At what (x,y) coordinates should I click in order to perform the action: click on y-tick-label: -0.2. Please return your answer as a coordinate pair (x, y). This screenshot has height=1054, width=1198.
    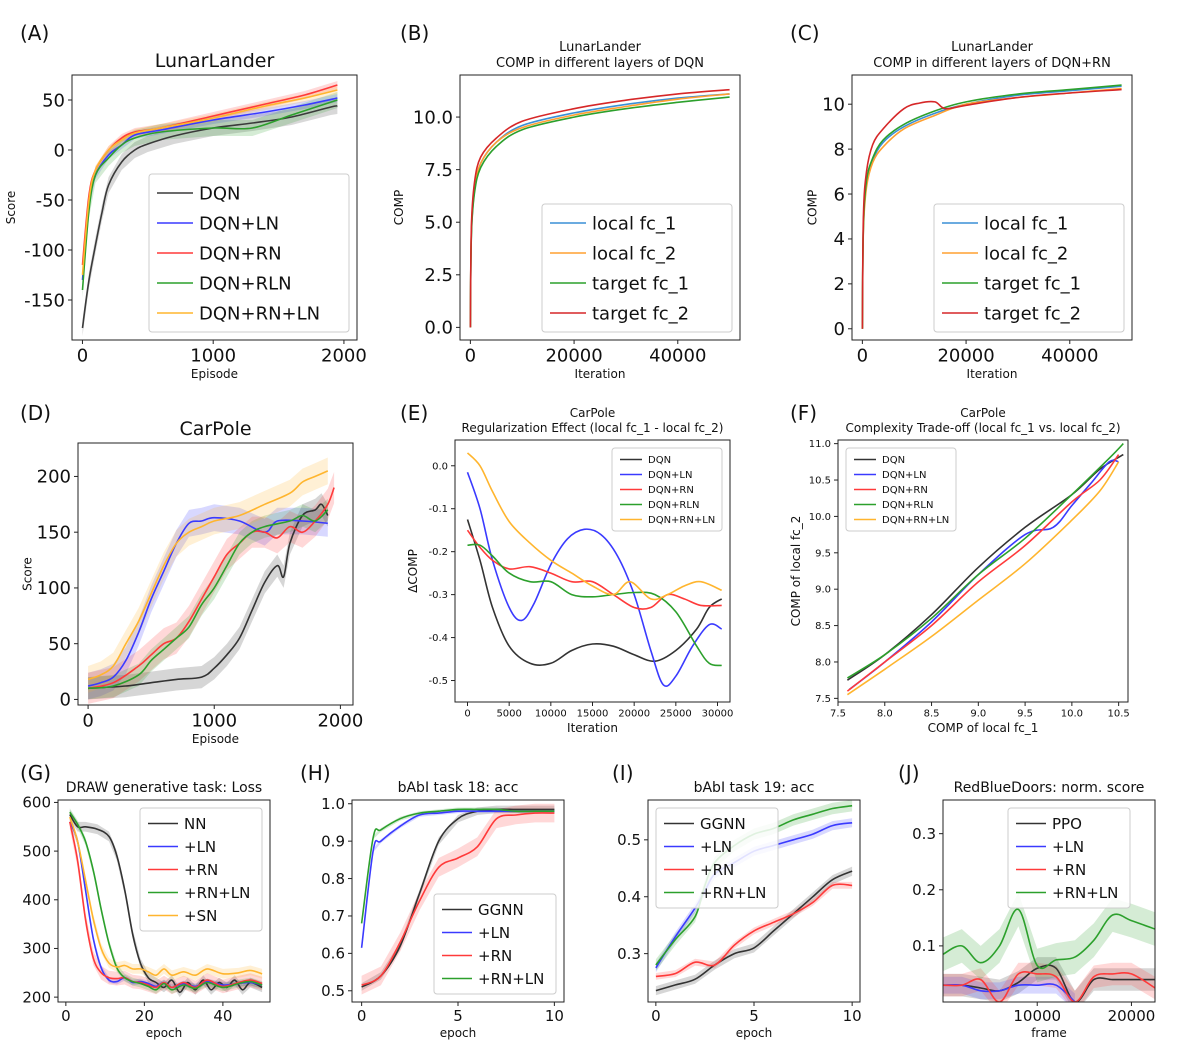
    Looking at the image, I should click on (438, 552).